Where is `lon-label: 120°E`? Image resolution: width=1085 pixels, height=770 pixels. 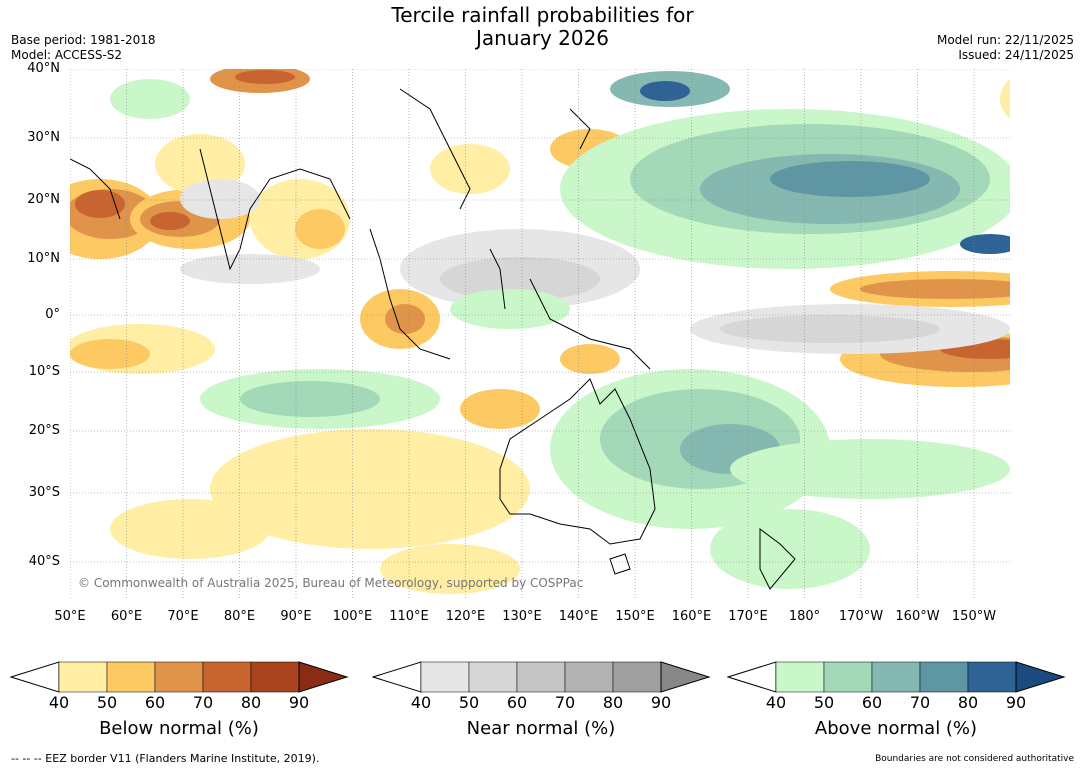
lon-label: 120°E is located at coordinates (465, 616).